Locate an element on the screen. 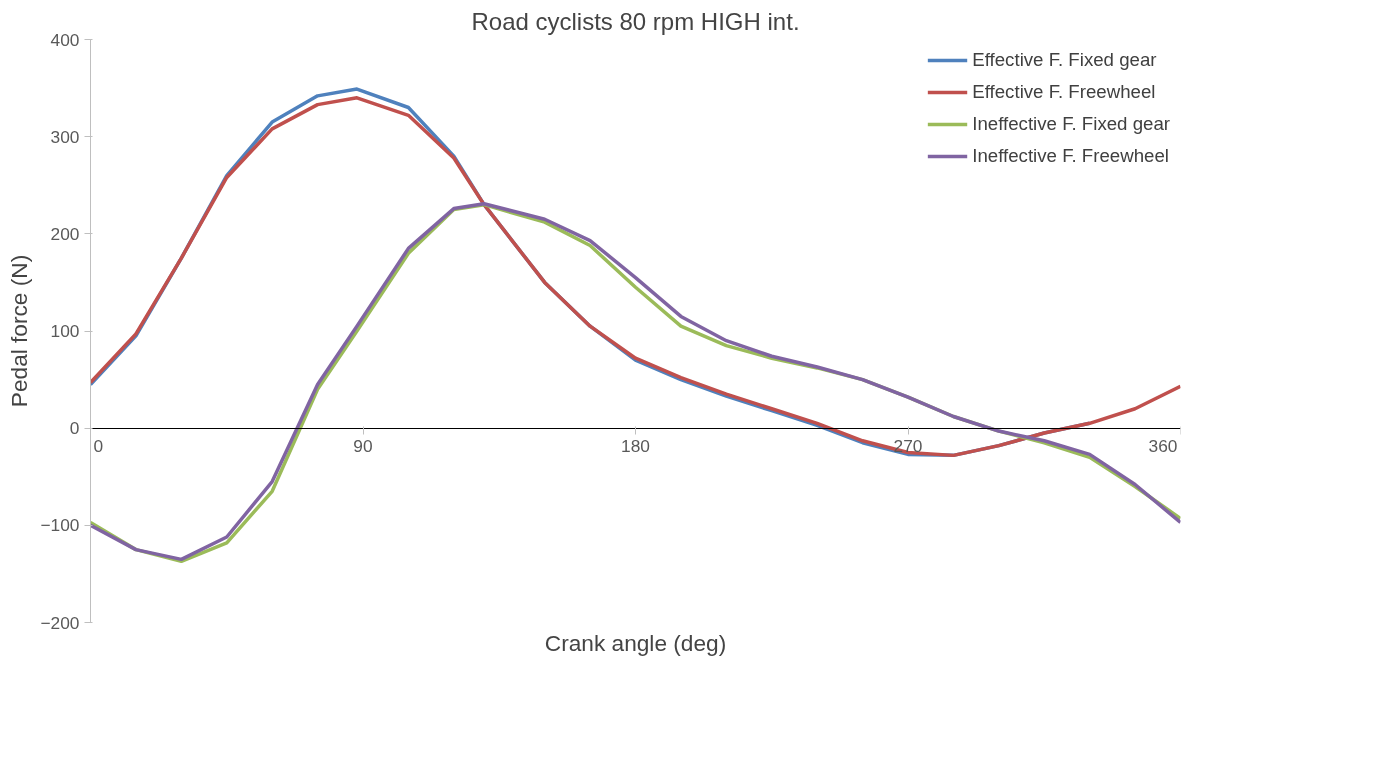 This screenshot has width=1389, height=758. legend-label: Ineffective F. Freewheel is located at coordinates (1070, 156).